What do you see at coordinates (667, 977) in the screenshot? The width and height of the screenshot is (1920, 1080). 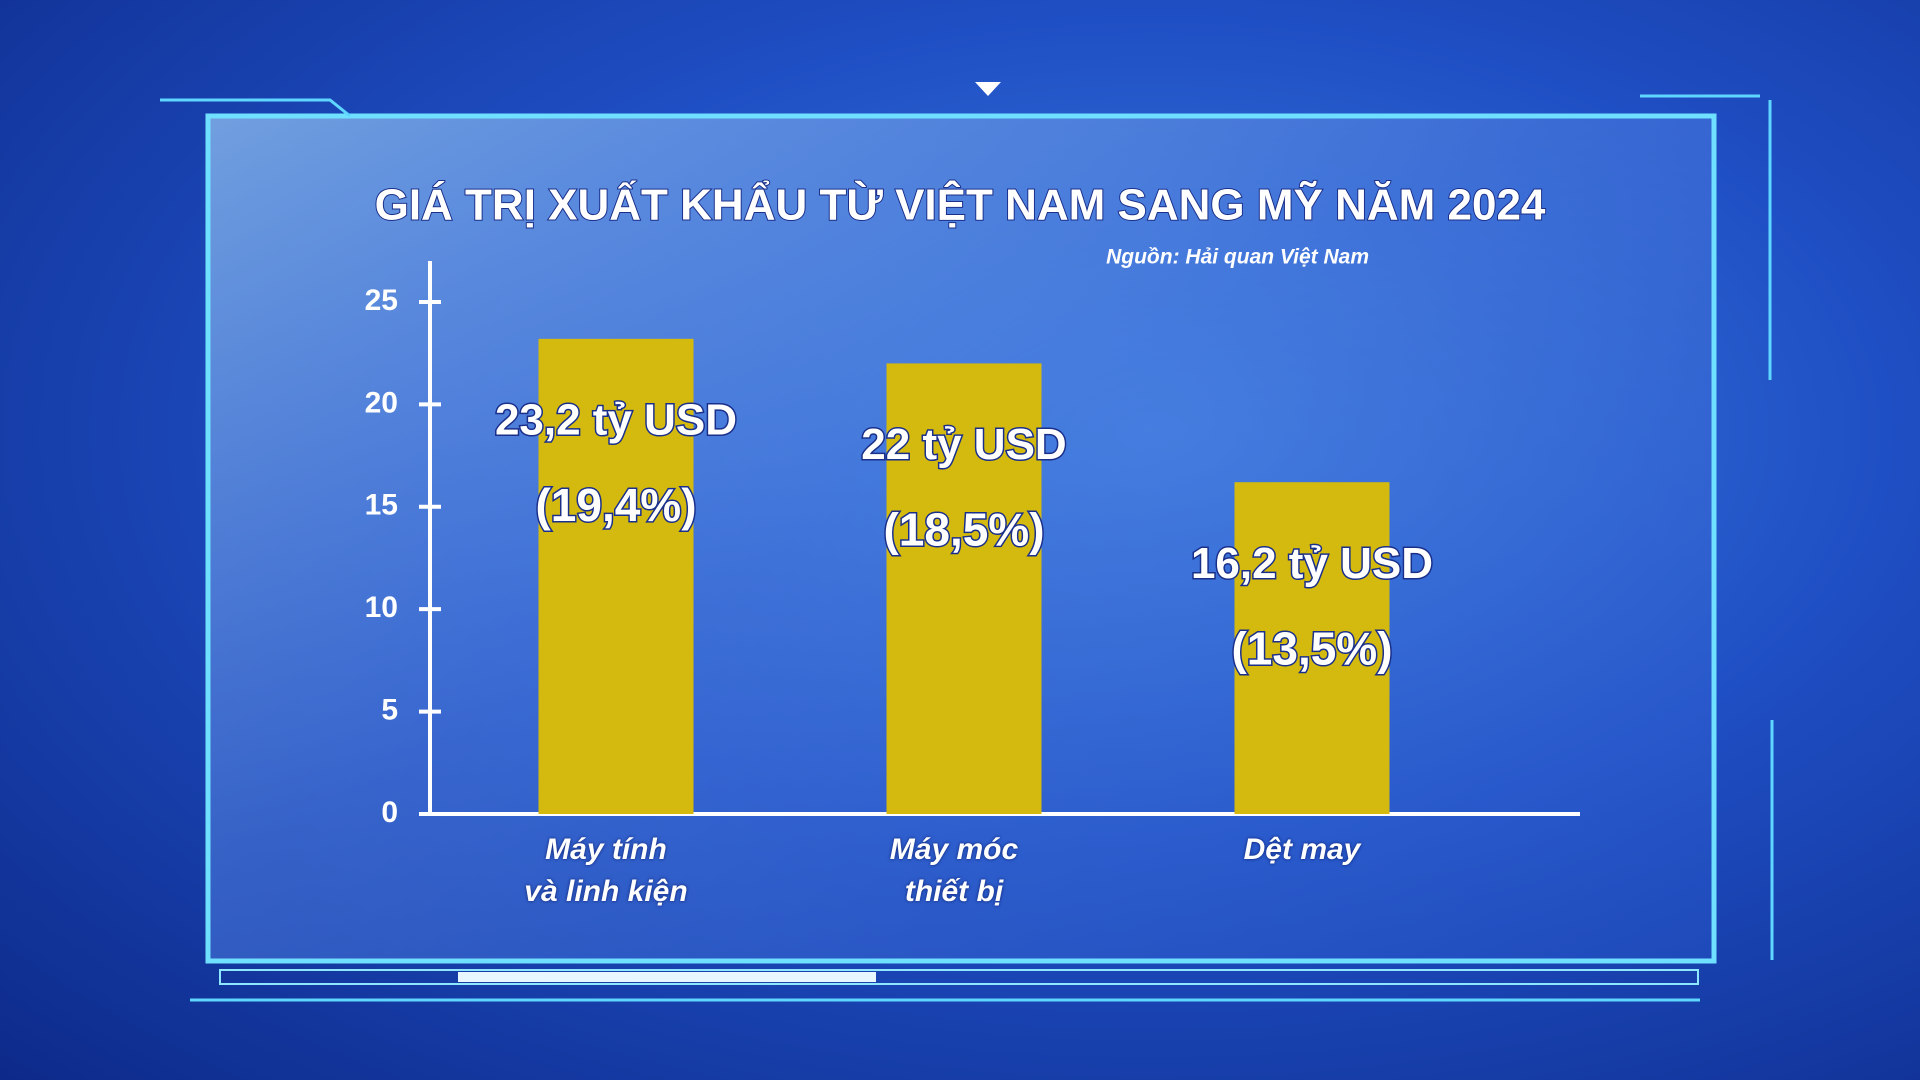 I see `progress-fill` at bounding box center [667, 977].